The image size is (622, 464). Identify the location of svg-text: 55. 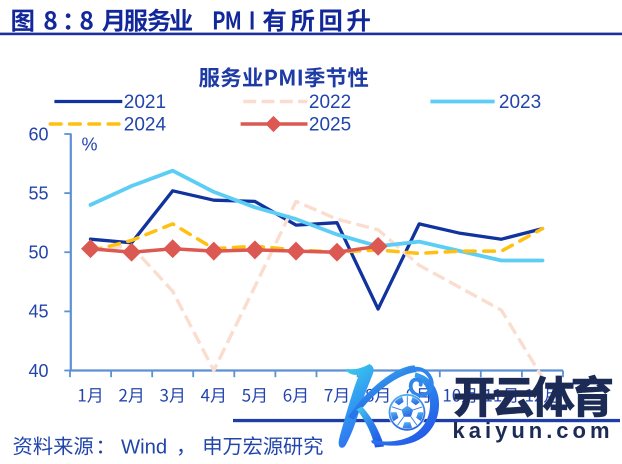
(38, 193).